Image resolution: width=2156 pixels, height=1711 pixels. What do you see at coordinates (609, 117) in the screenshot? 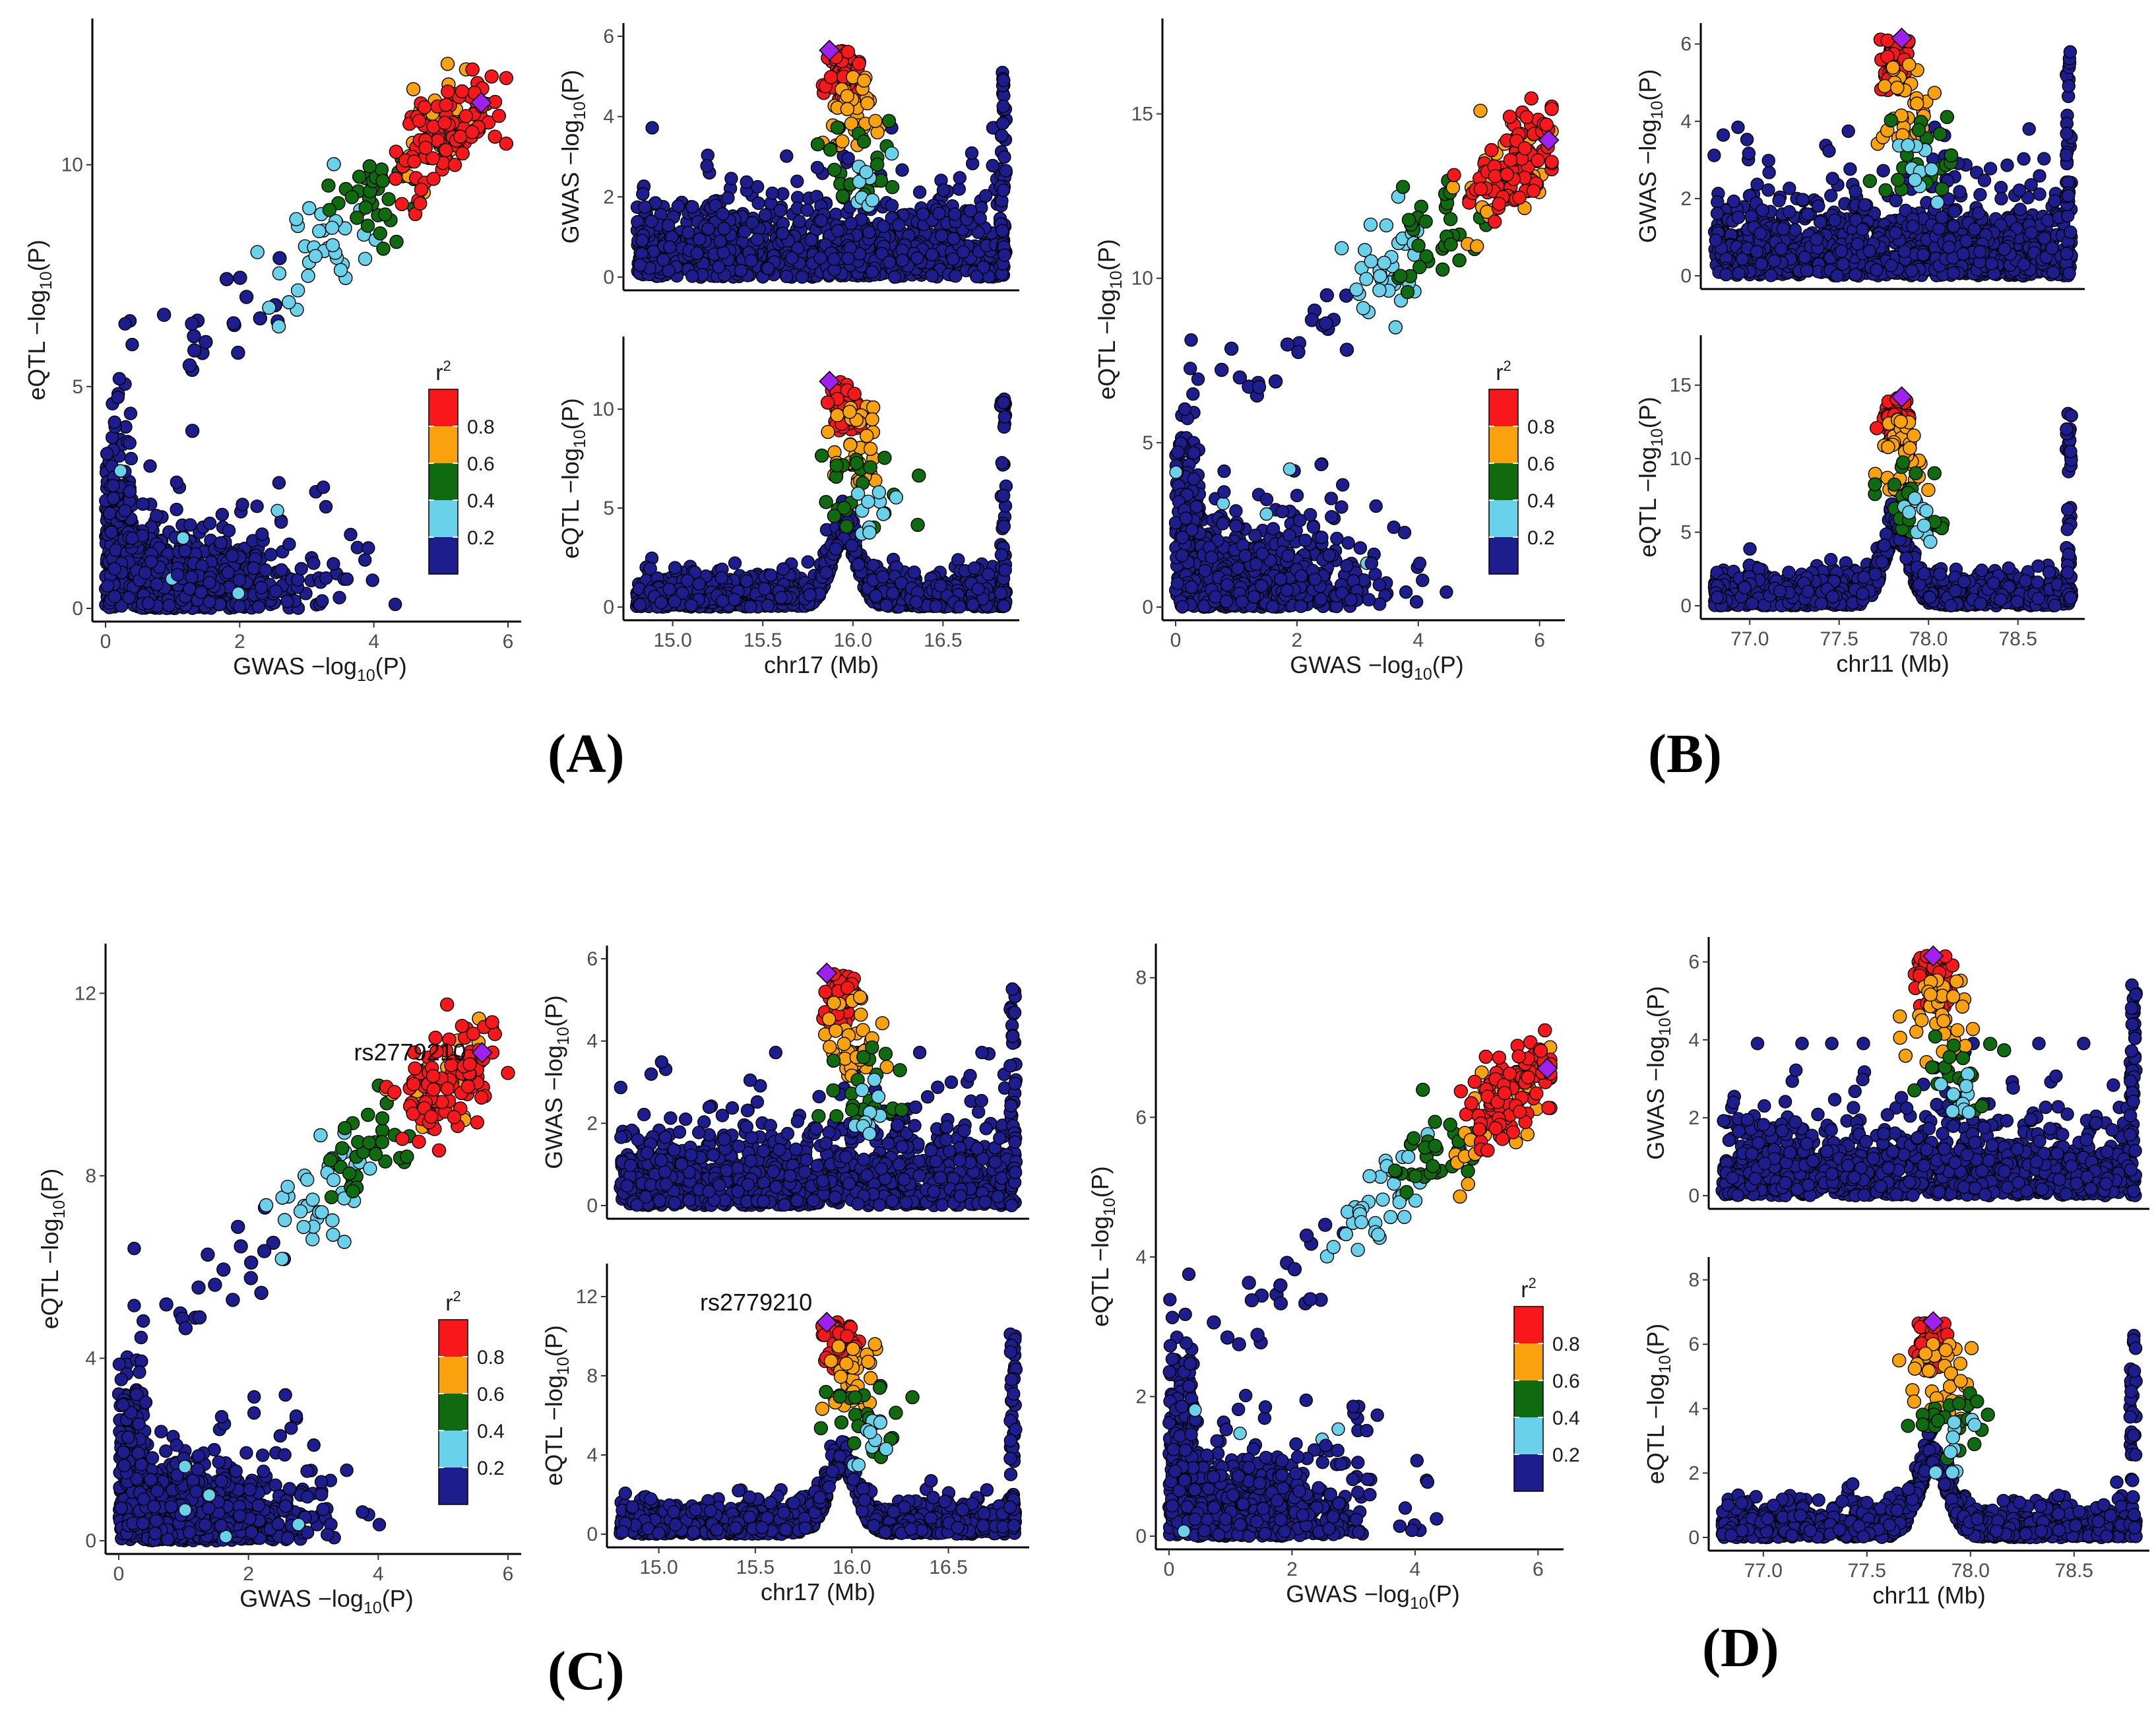
I see `y-tick-label: 4` at bounding box center [609, 117].